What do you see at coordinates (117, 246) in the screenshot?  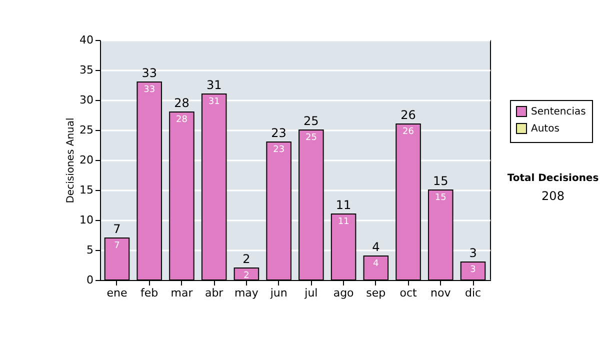 I see `data-label: 7` at bounding box center [117, 246].